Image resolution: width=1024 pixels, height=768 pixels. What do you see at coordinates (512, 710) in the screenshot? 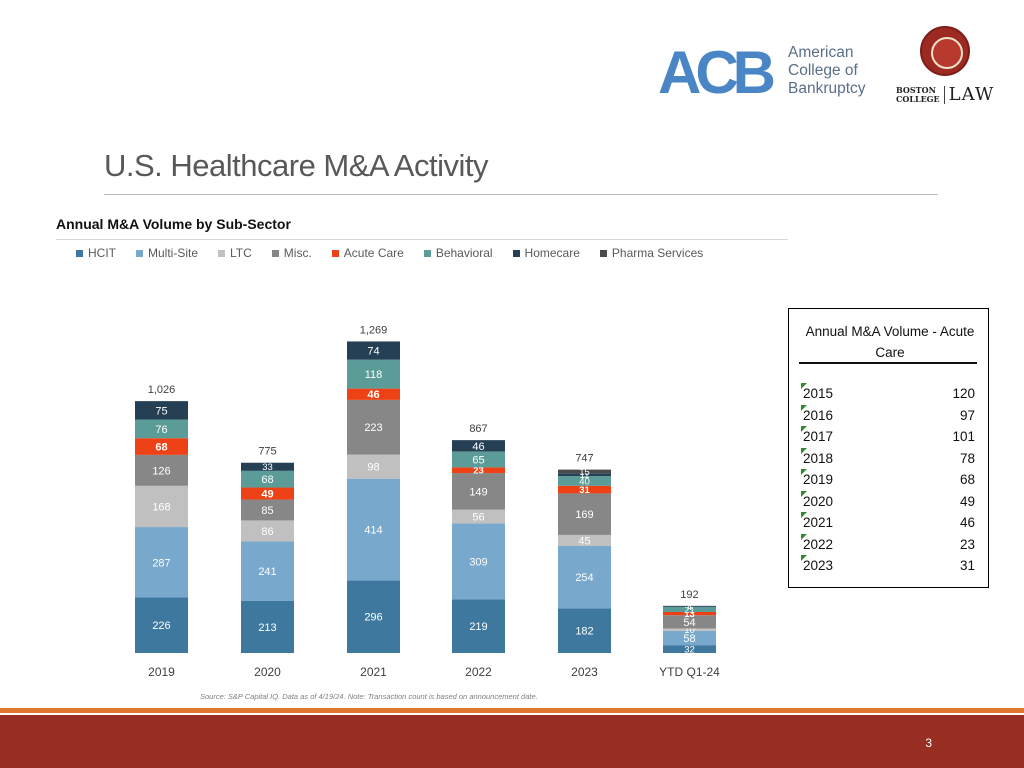
I see `footer-accent-strip` at bounding box center [512, 710].